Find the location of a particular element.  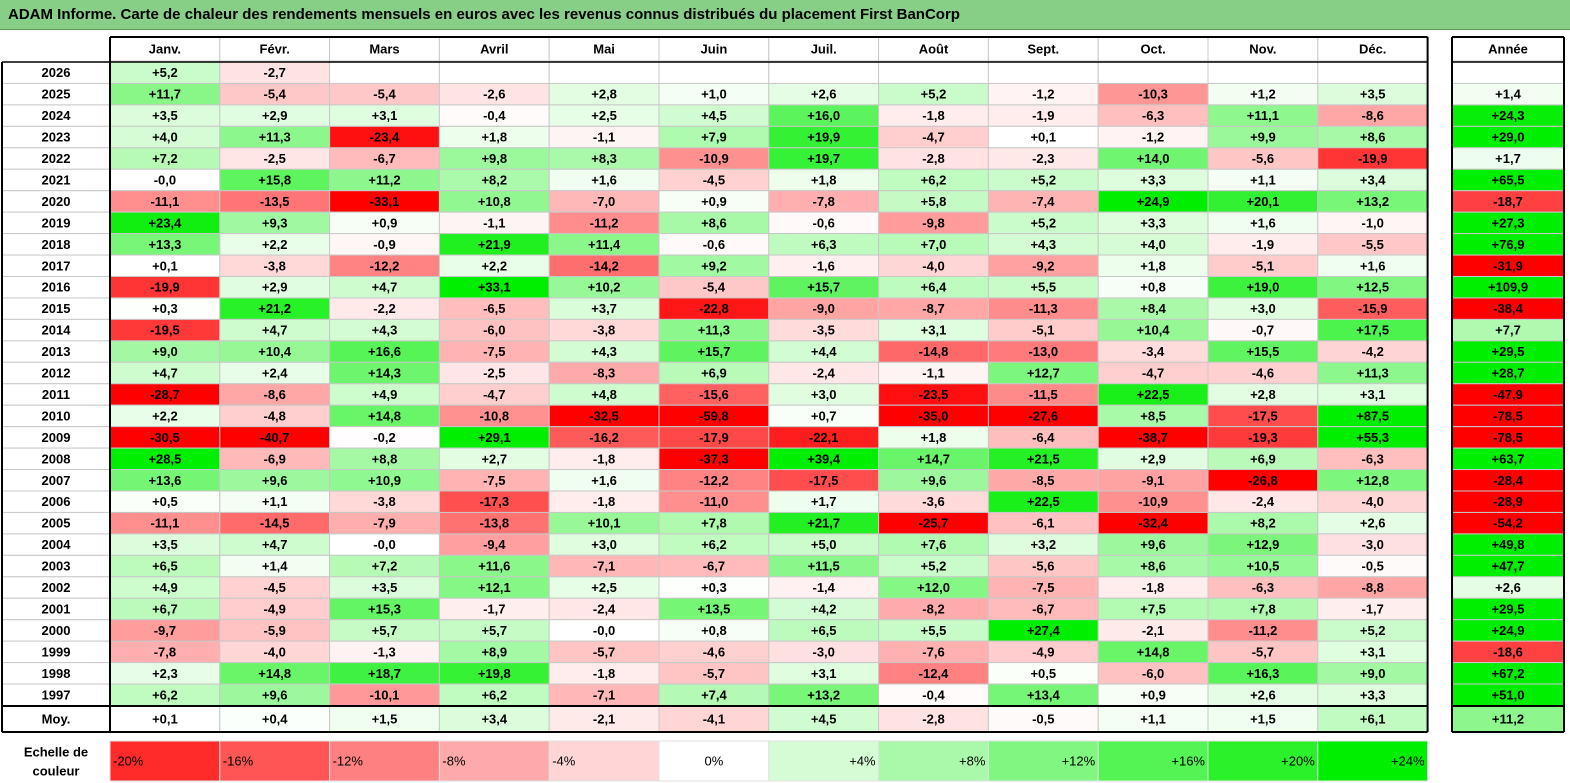

heatmap-value: +5,7 is located at coordinates (385, 630).